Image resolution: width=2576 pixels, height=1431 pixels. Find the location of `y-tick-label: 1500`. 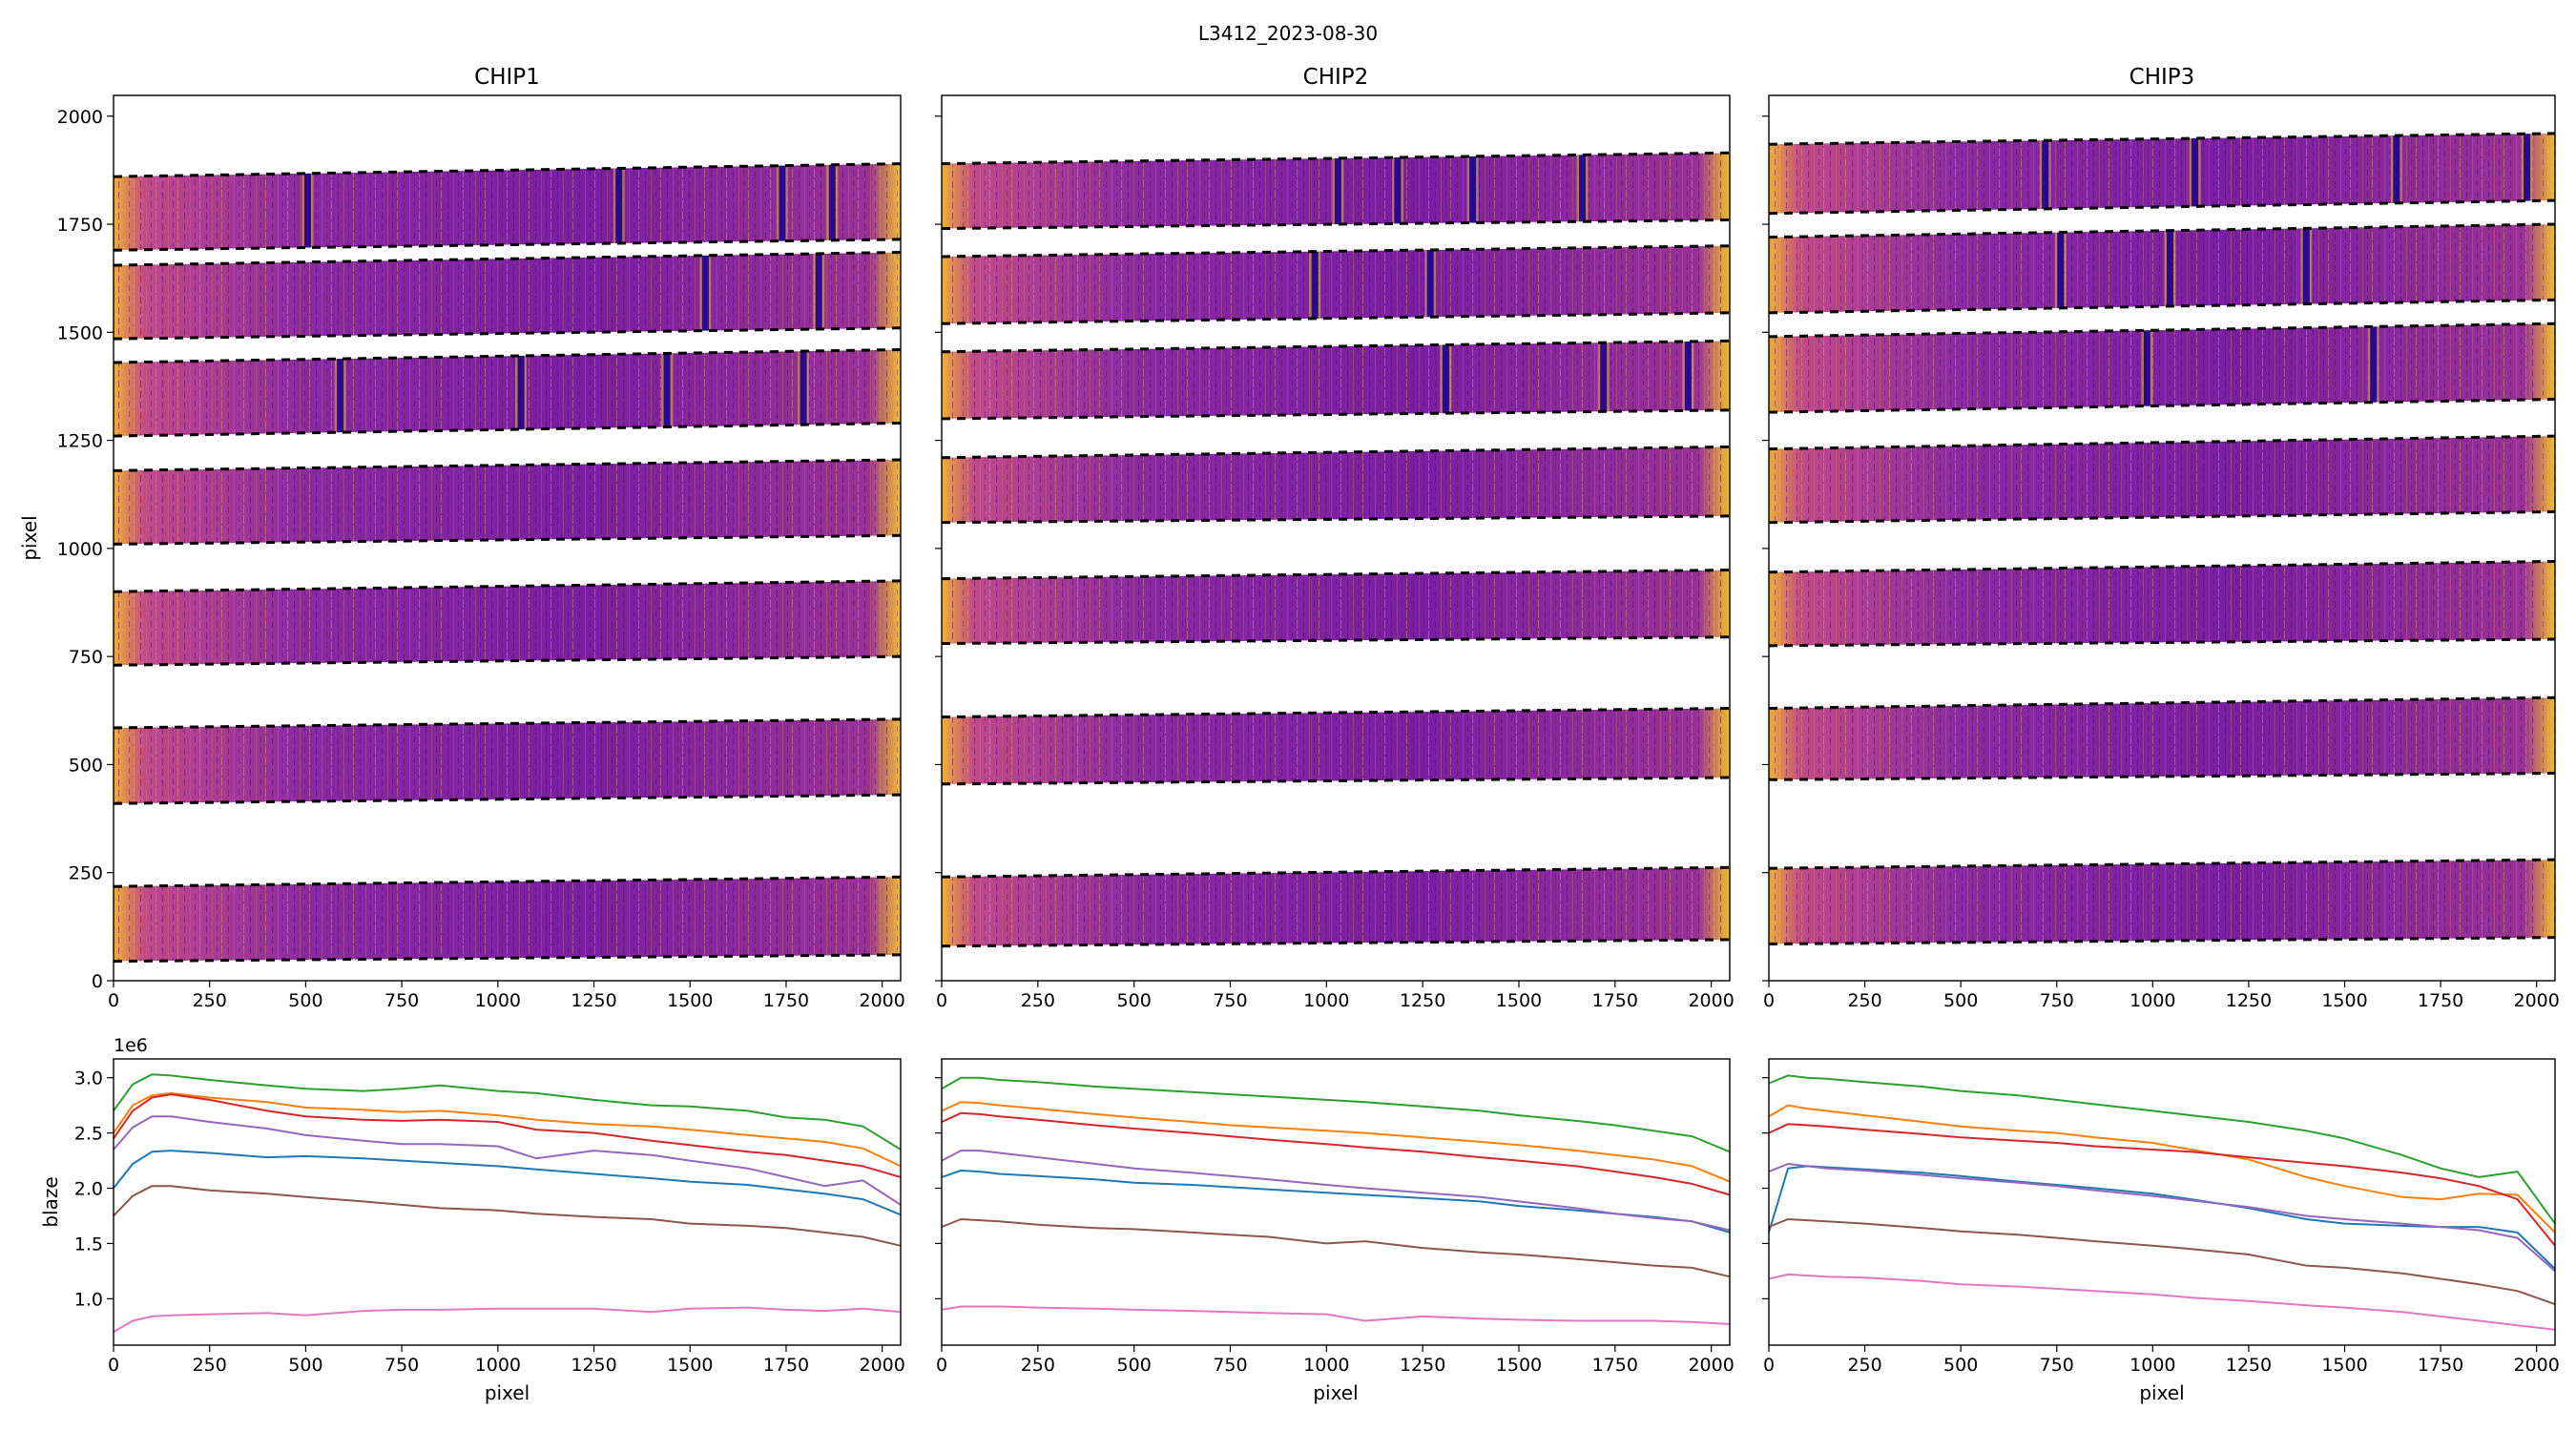

y-tick-label: 1500 is located at coordinates (80, 332).